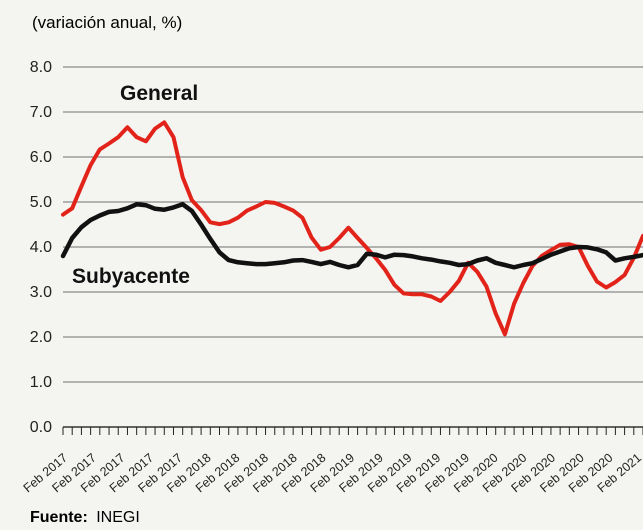 This screenshot has height=530, width=643. Describe the element at coordinates (41, 157) in the screenshot. I see `y-tick-label: 6.0` at that location.